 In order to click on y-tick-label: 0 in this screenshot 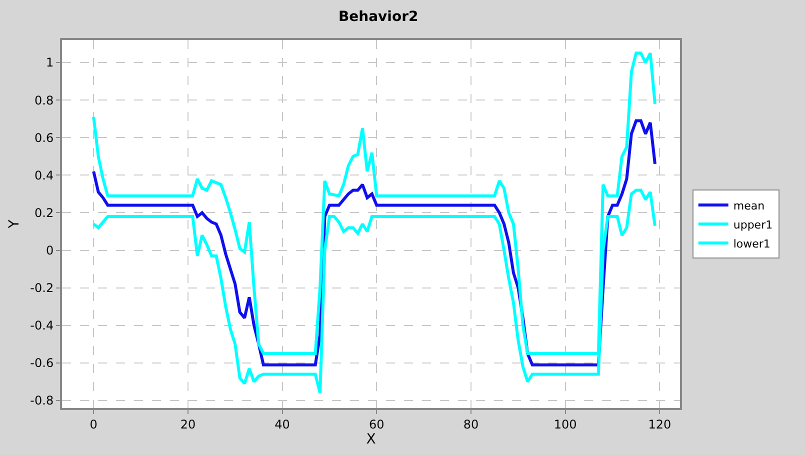, I will do `click(50, 250)`.